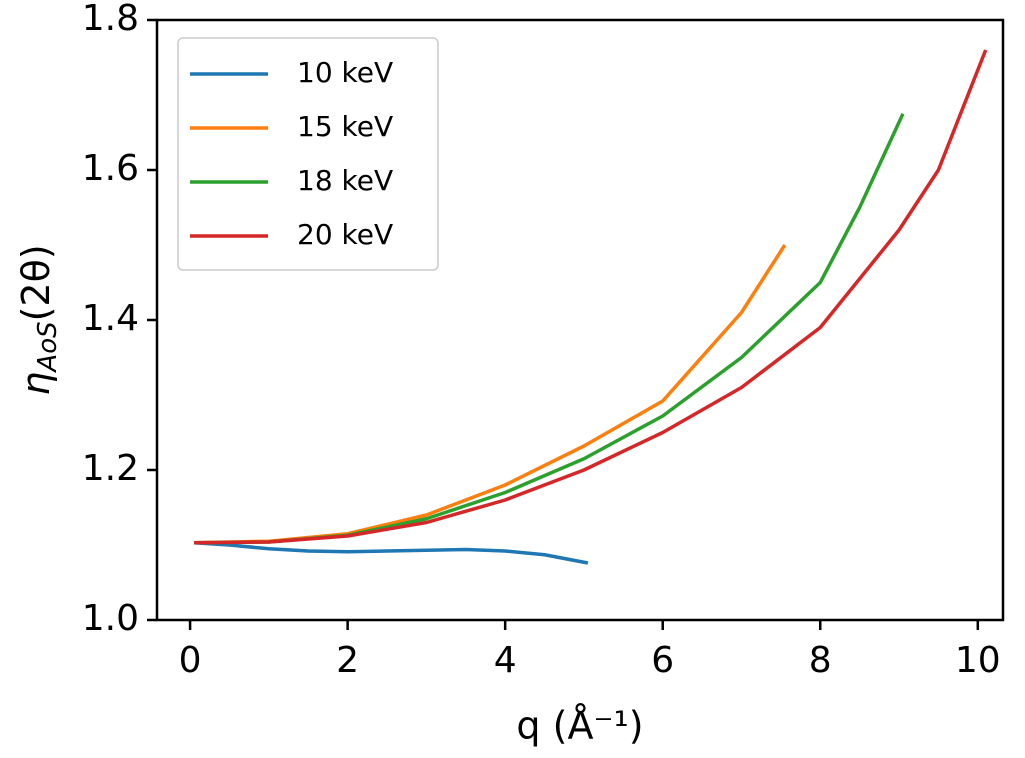 This screenshot has width=1025, height=758. Describe the element at coordinates (347, 660) in the screenshot. I see `x-tick-label: 2` at that location.